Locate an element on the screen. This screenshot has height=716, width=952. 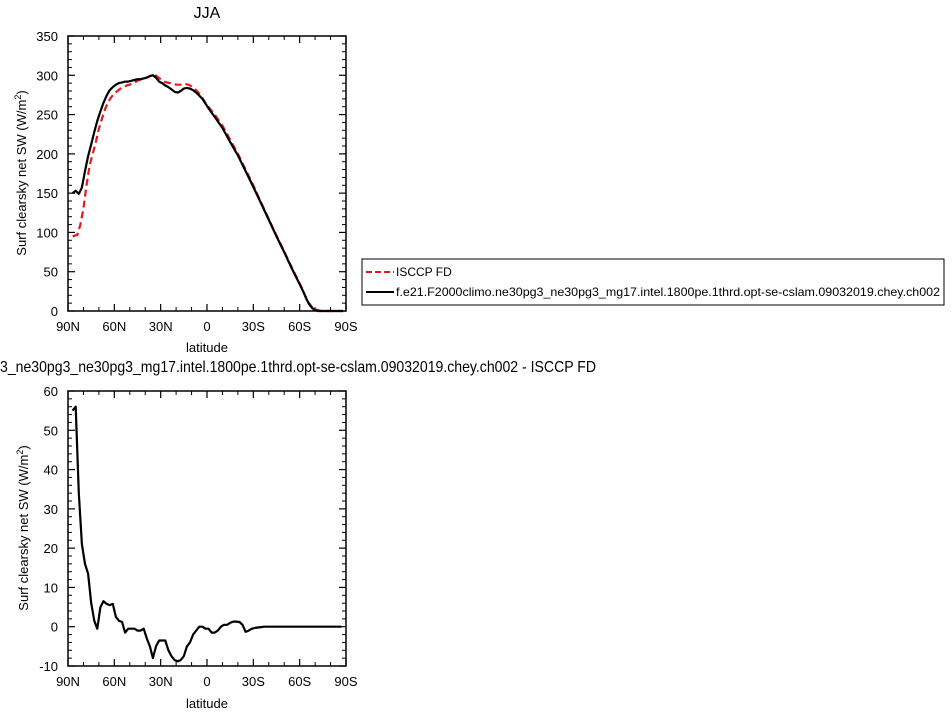
top-y-label-main: Surf clearsky net SW (W/m is located at coordinates (21, 178).